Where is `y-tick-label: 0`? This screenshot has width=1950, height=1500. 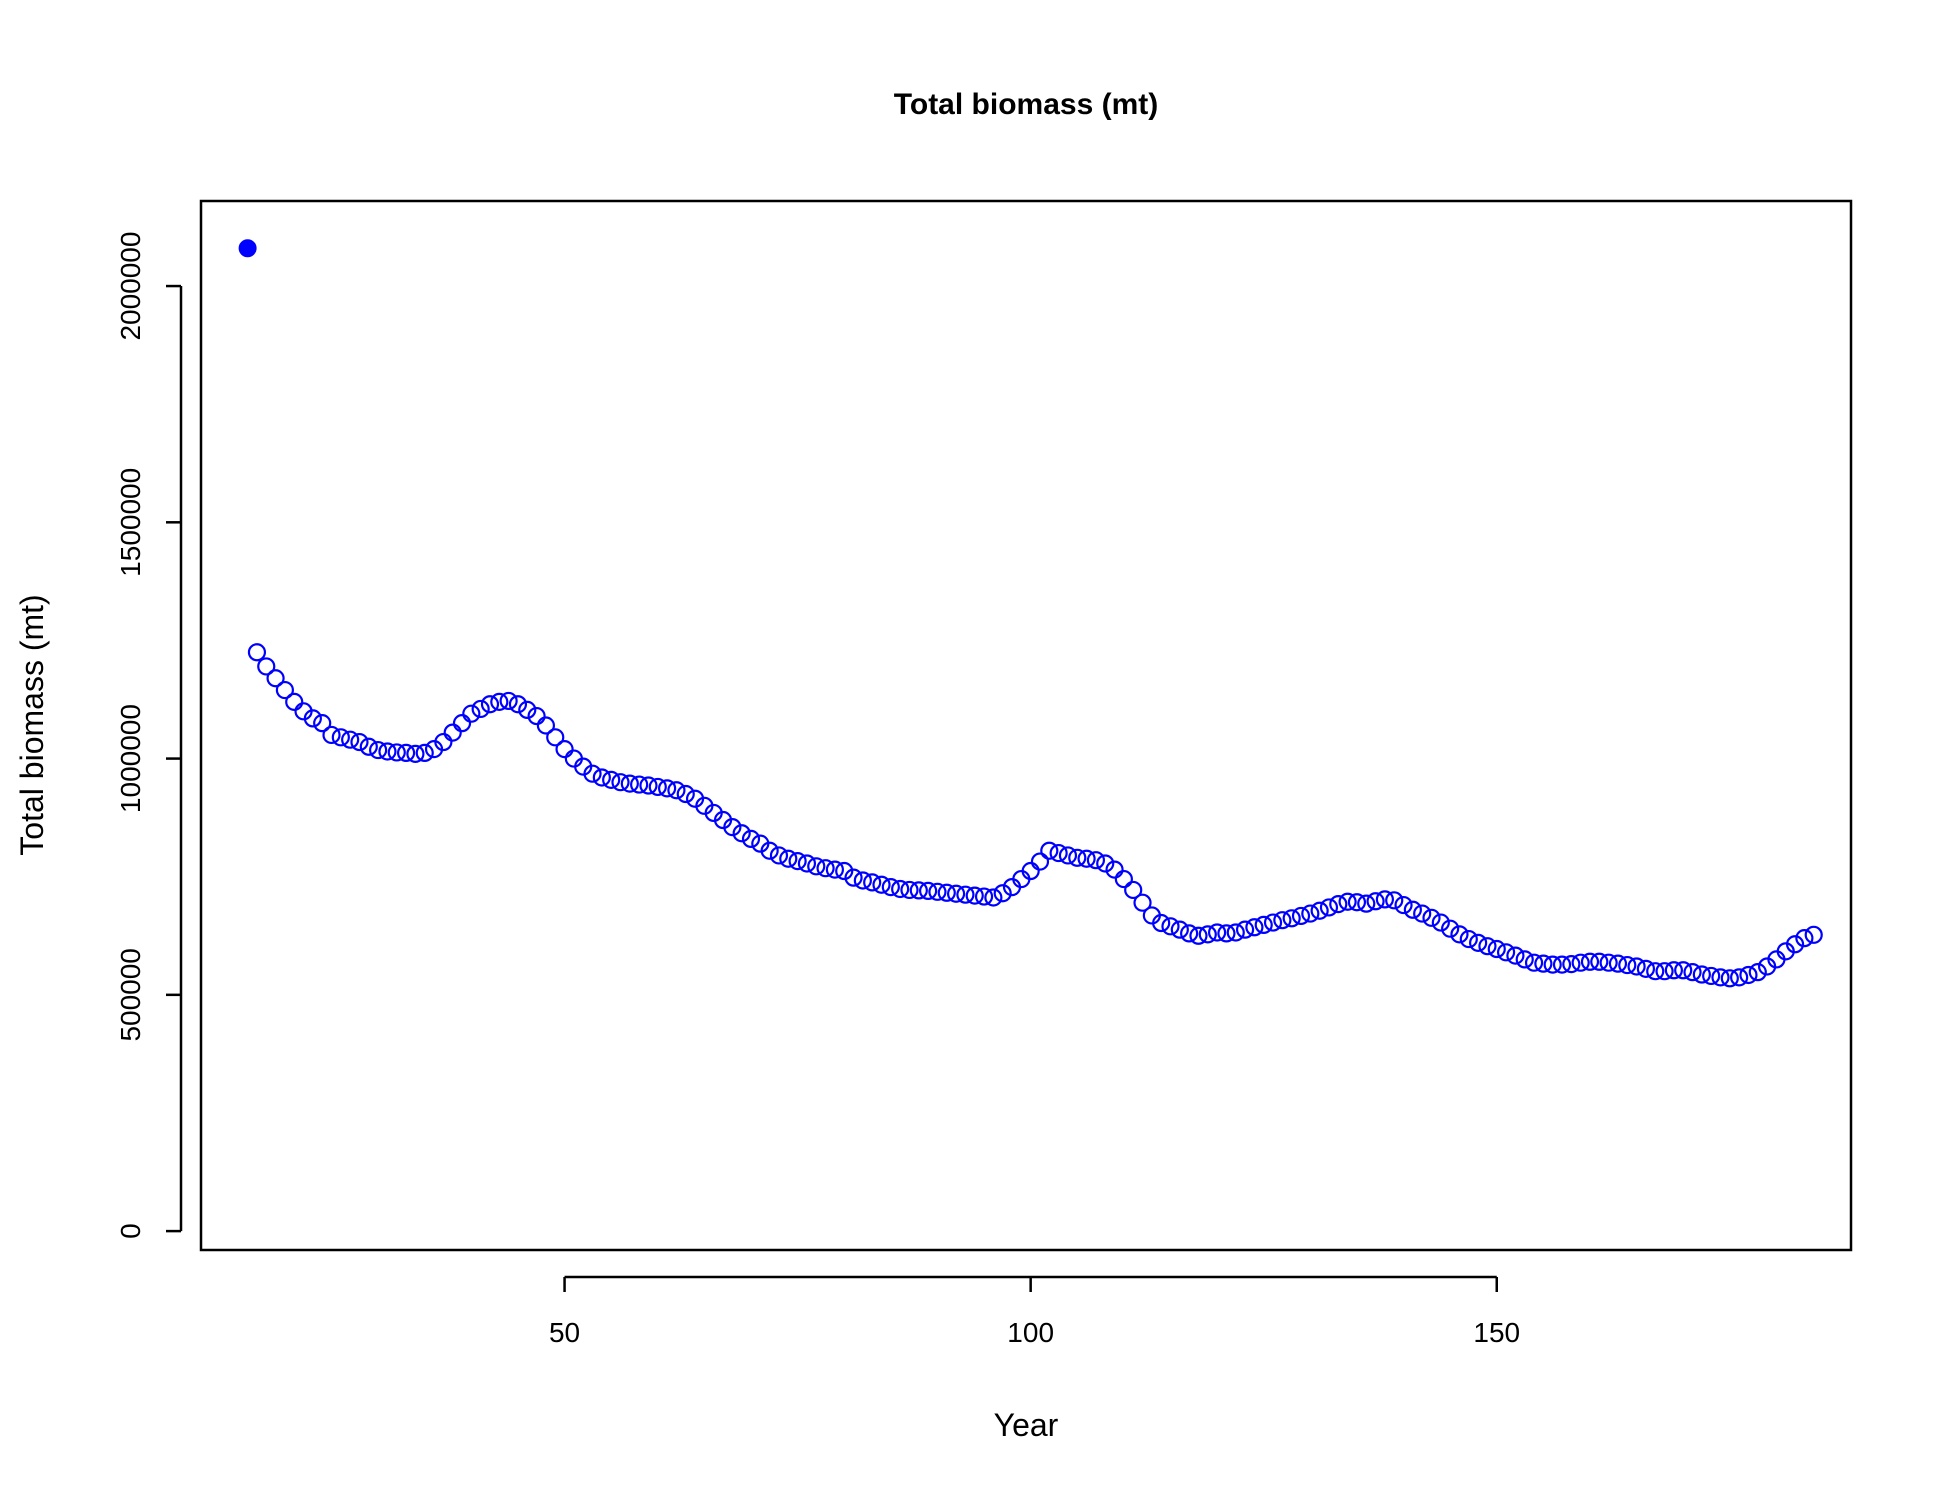 y-tick-label: 0 is located at coordinates (130, 1231).